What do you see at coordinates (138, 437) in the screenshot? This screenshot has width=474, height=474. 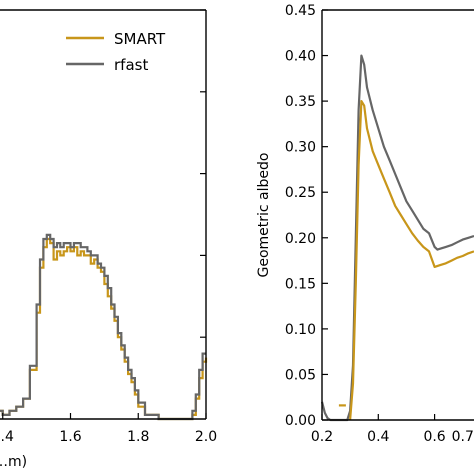 I see `left-x-tick-label: 1.8` at bounding box center [138, 437].